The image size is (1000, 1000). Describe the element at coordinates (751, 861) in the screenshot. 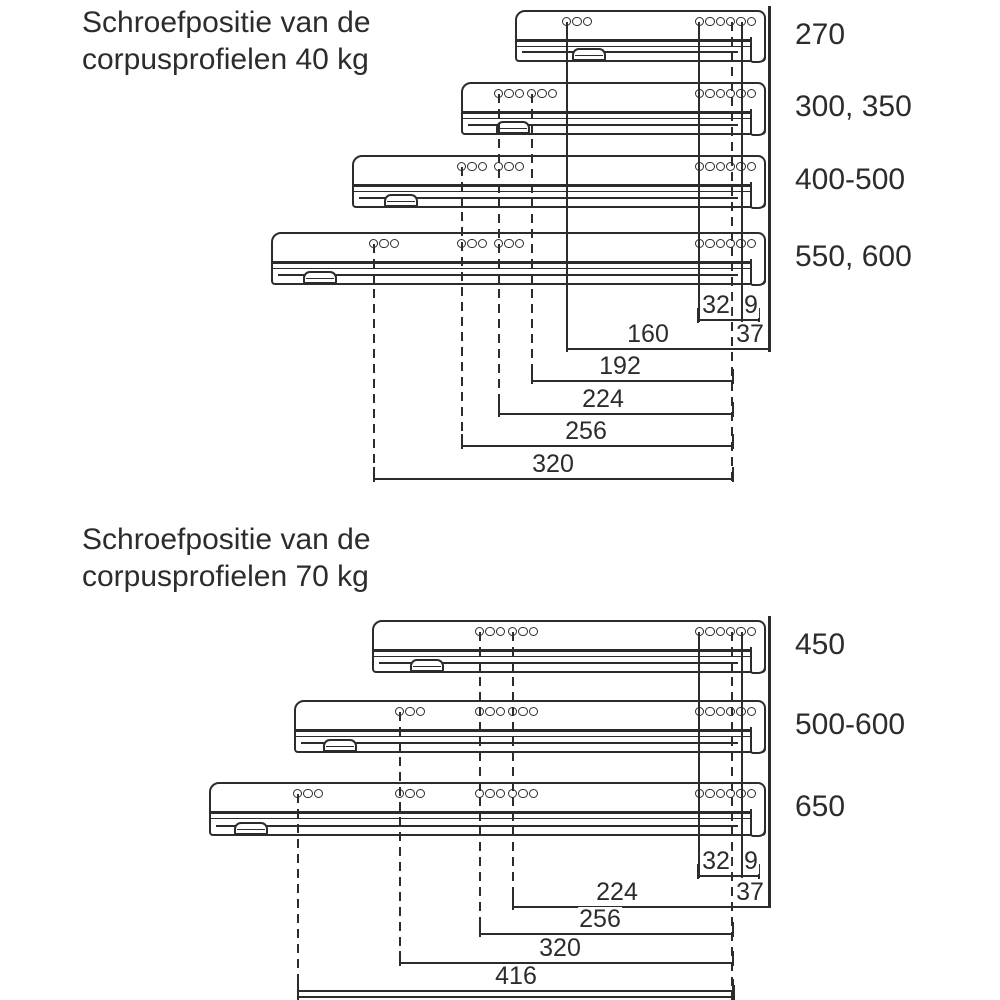

I see `dimension-label-9: 9` at that location.